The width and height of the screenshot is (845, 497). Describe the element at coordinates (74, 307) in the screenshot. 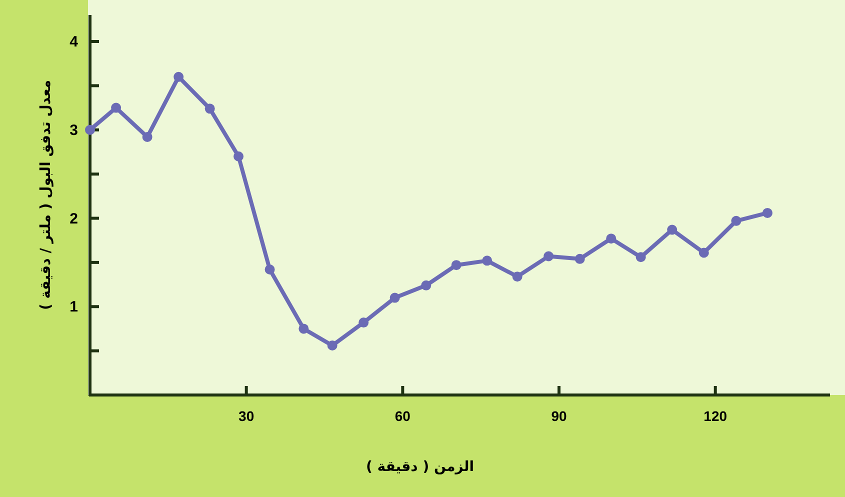

I see `y-tick-label: 1` at that location.